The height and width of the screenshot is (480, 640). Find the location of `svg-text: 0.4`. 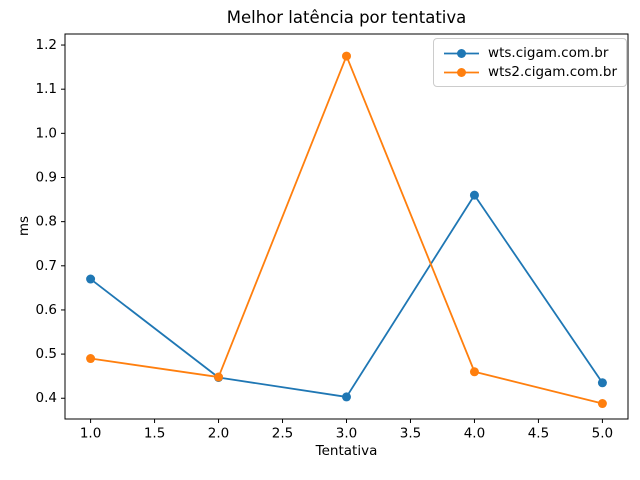

svg-text: 0.4 is located at coordinates (46, 398).